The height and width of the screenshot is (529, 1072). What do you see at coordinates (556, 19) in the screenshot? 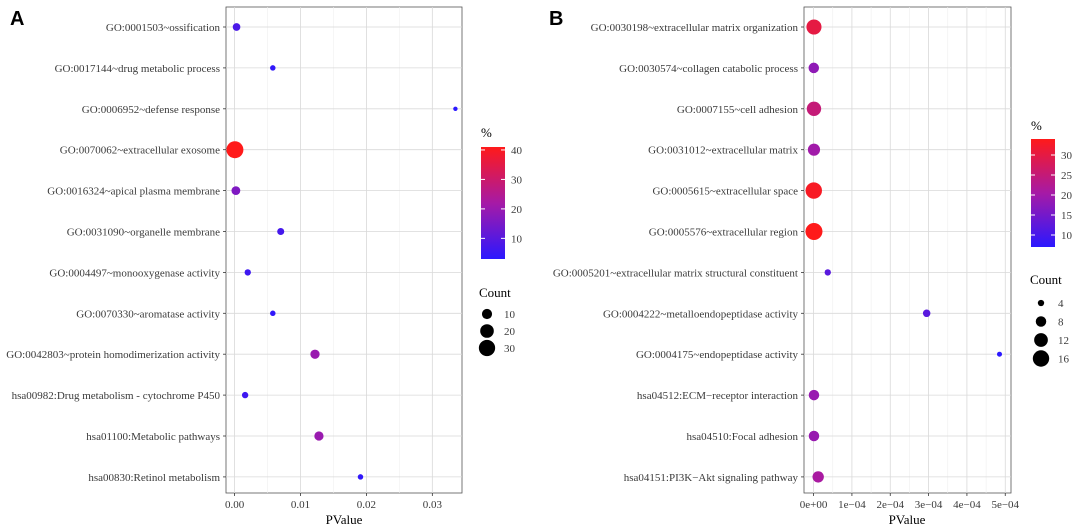
I see `panel-b-letter: B` at bounding box center [556, 19].